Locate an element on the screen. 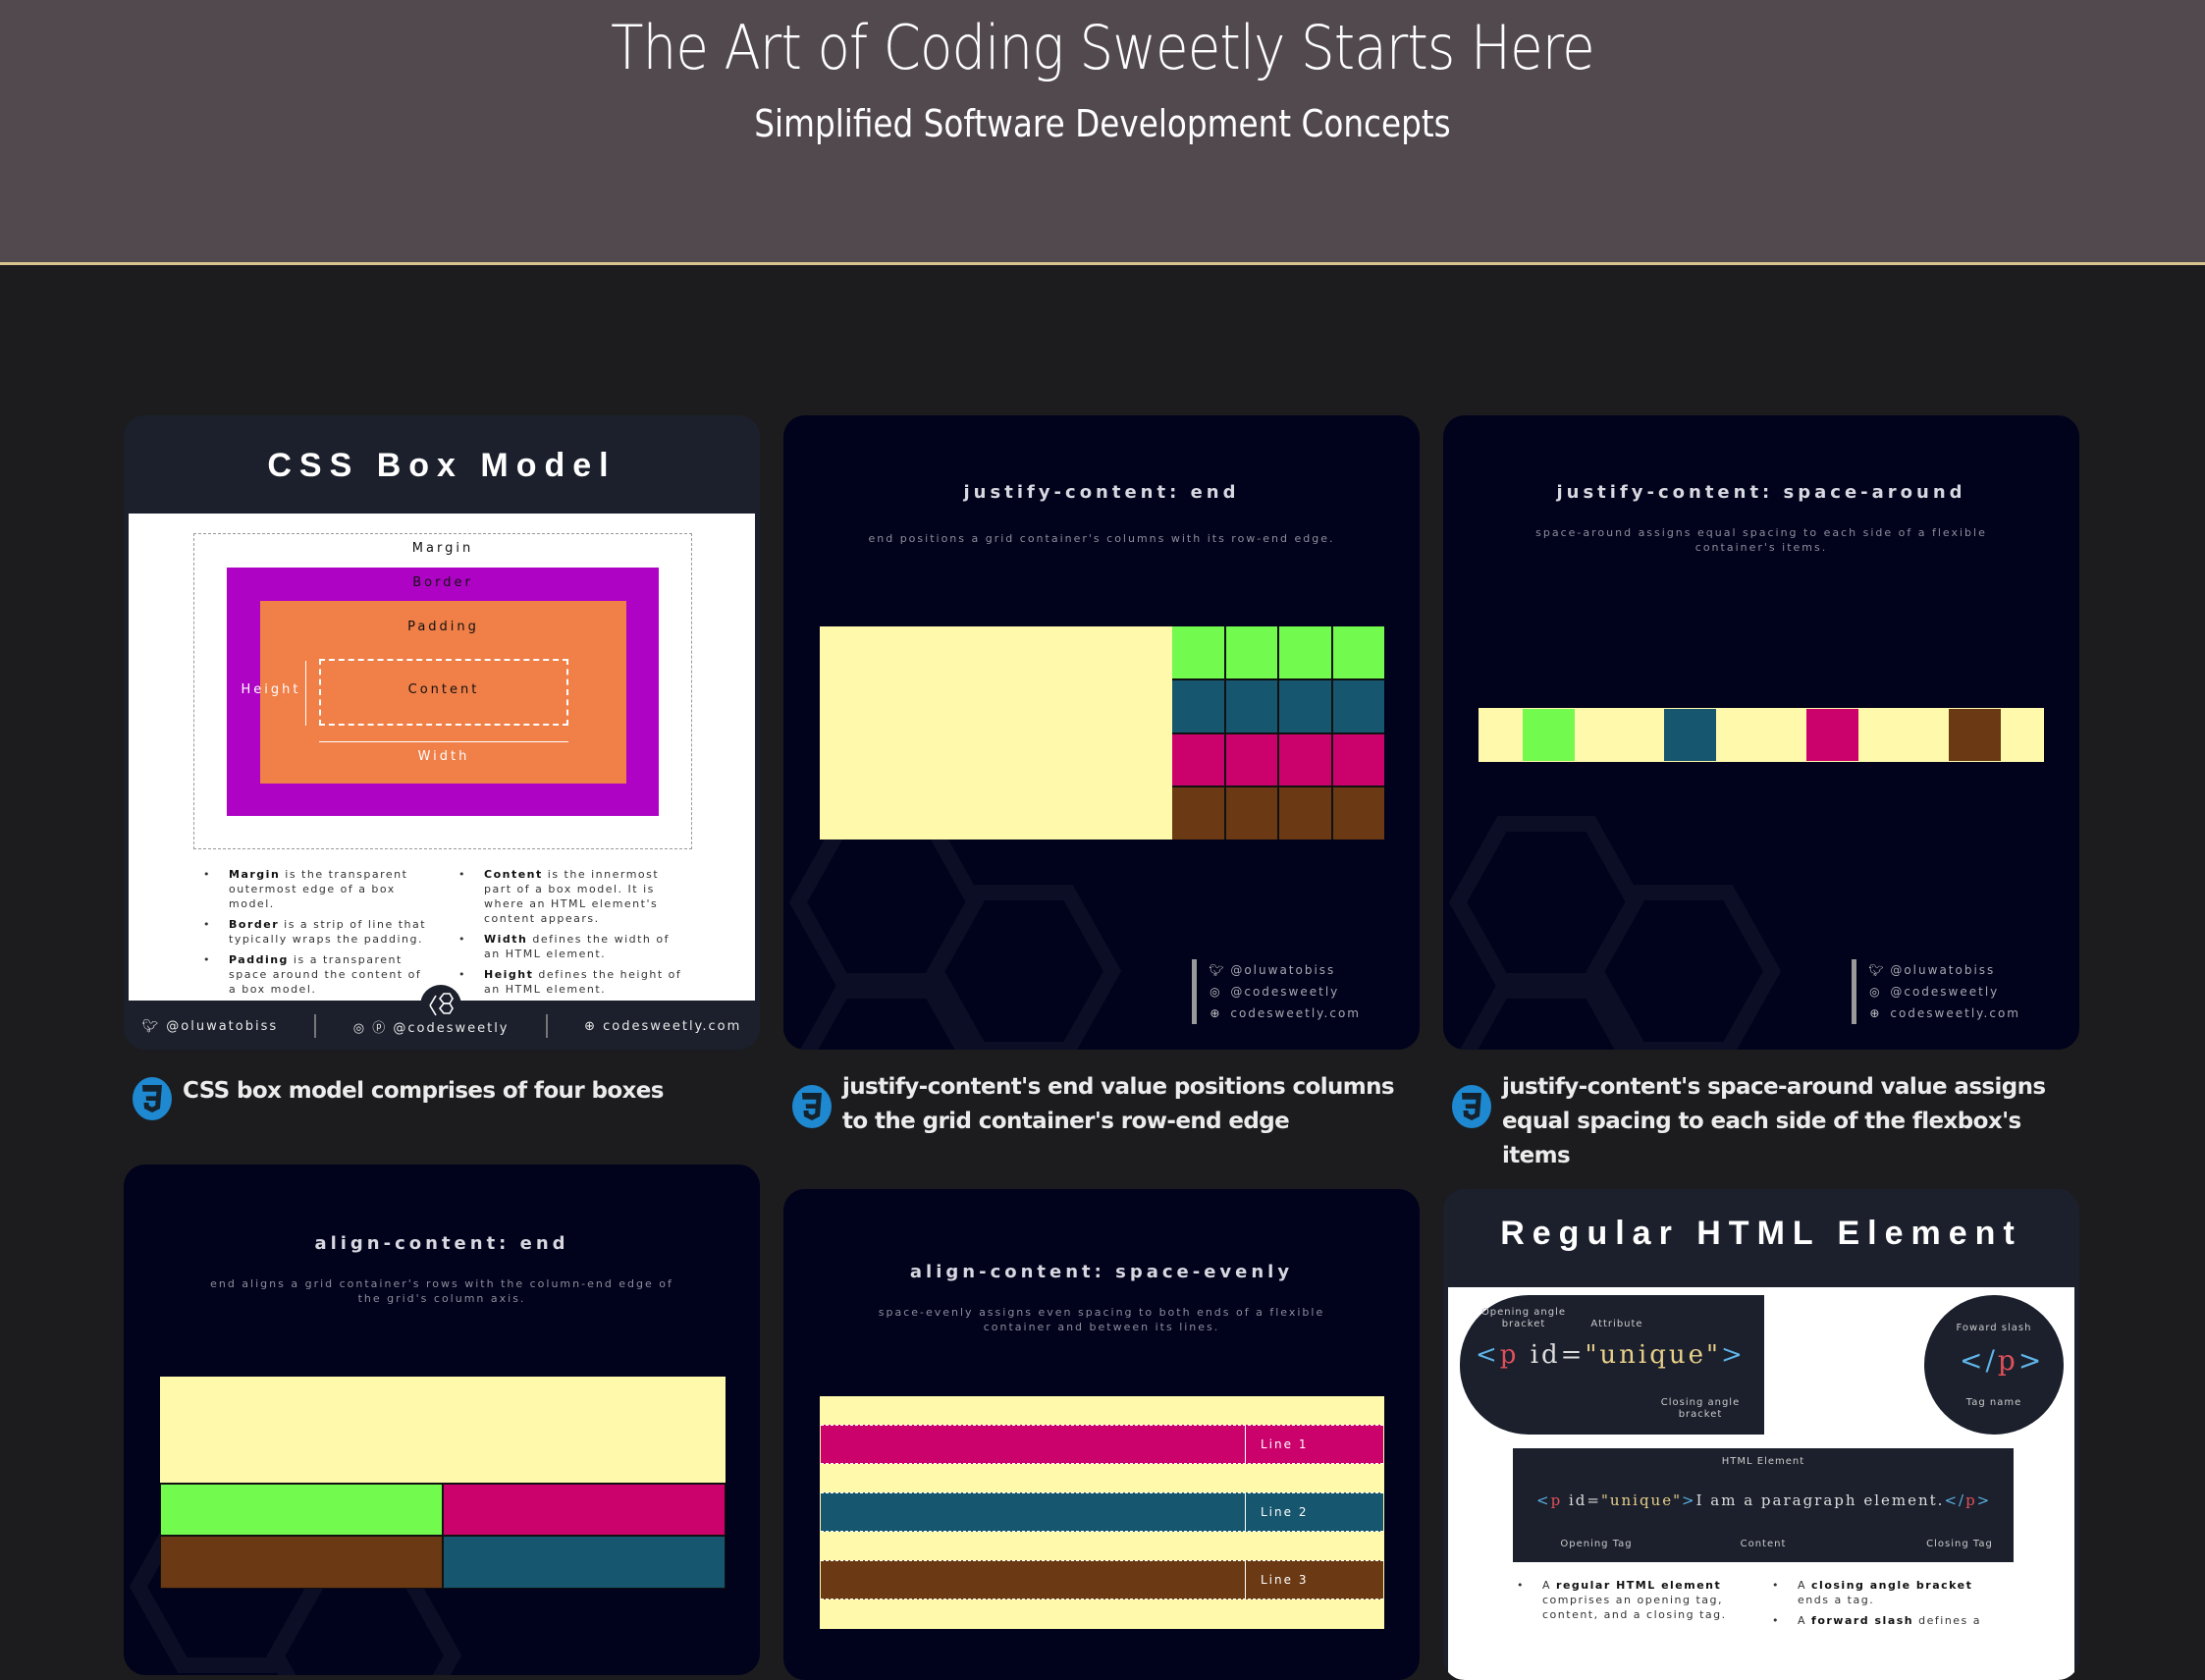 The height and width of the screenshot is (1680, 2205). flex-container is located at coordinates (1761, 735).